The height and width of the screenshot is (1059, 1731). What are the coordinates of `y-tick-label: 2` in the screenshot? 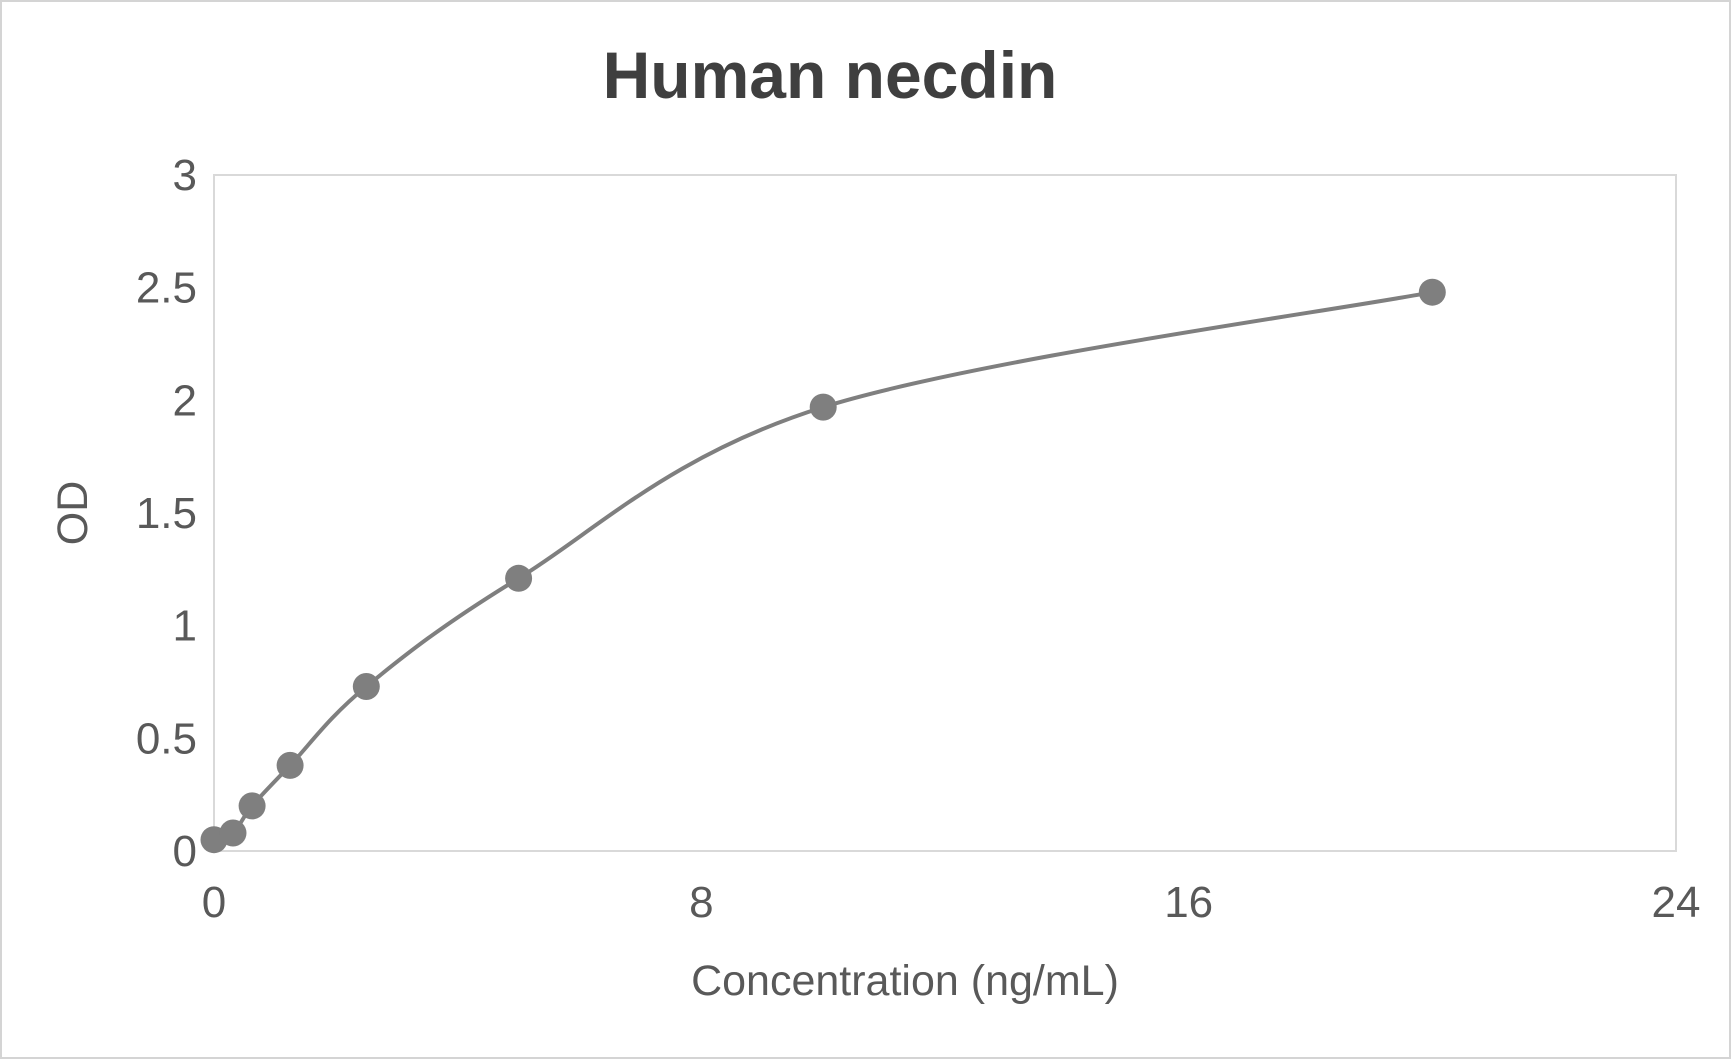 It's located at (185, 400).